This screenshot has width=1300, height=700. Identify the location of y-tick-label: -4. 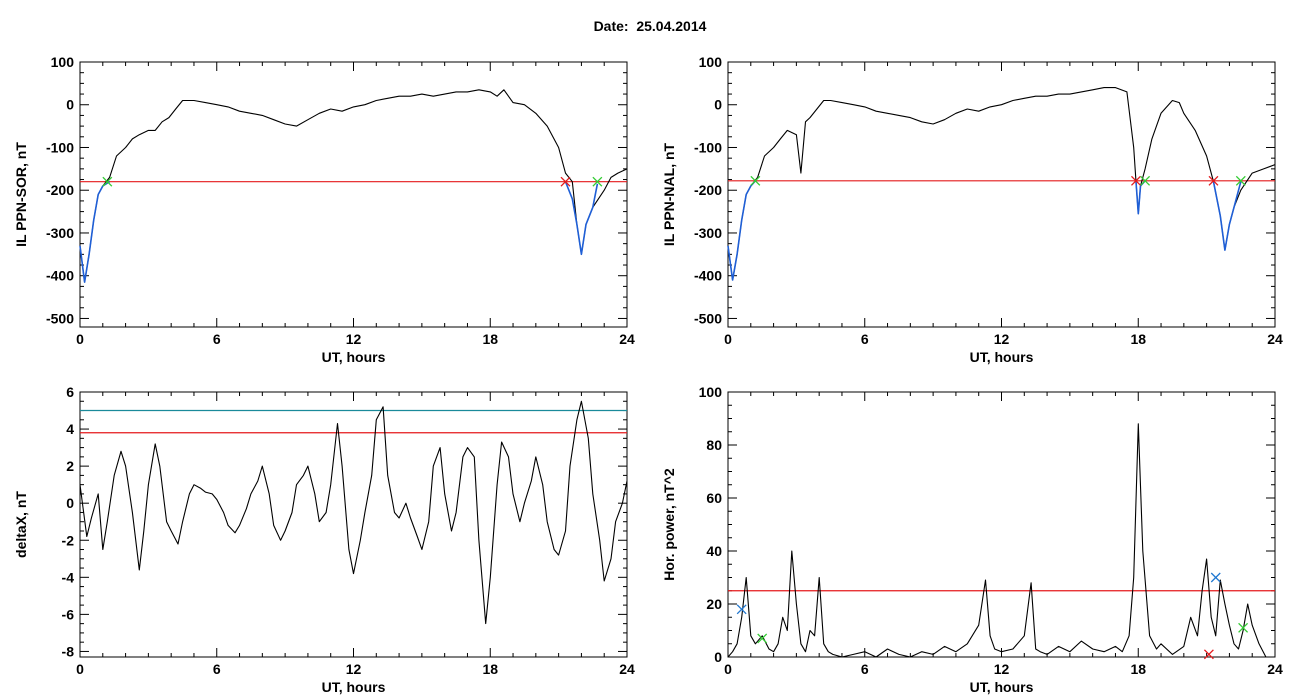
(68, 577).